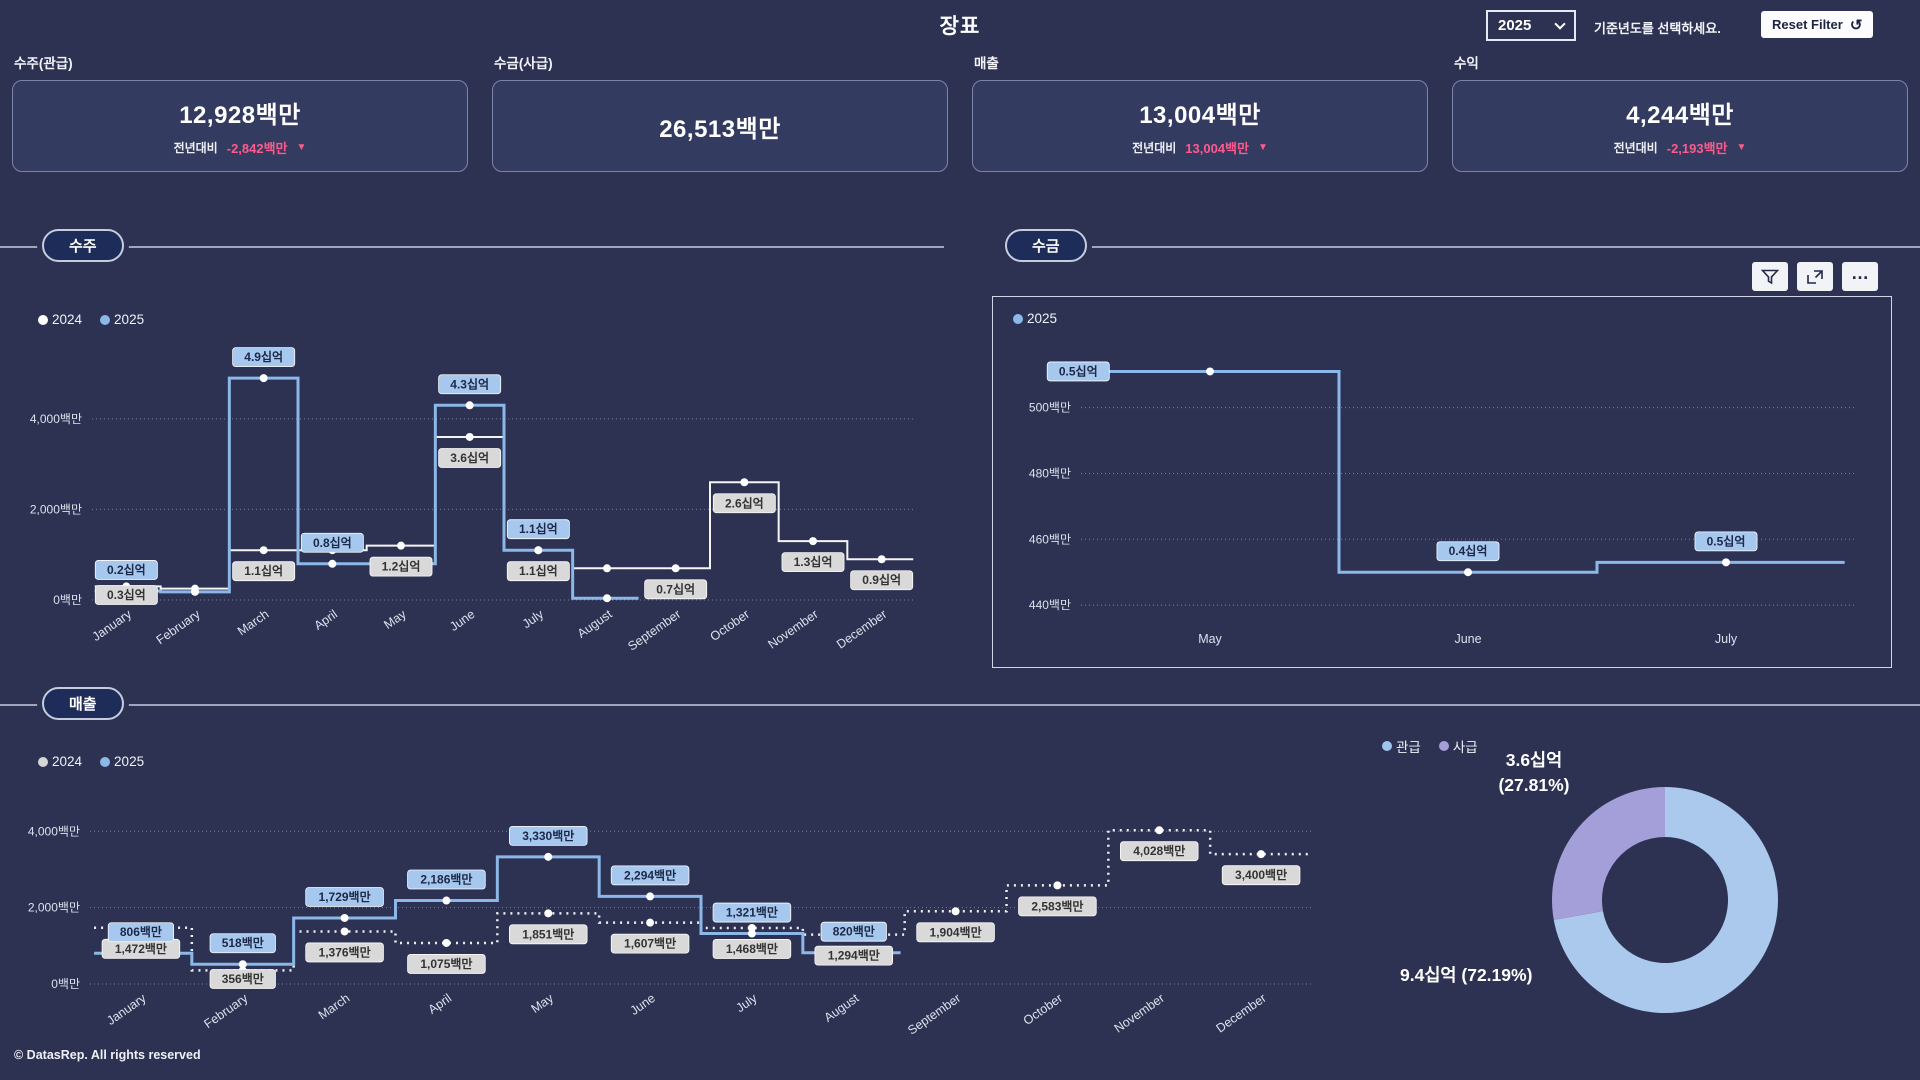 This screenshot has height=1080, width=1920. What do you see at coordinates (1666, 900) in the screenshot?
I see `donut-slice-gwangeup` at bounding box center [1666, 900].